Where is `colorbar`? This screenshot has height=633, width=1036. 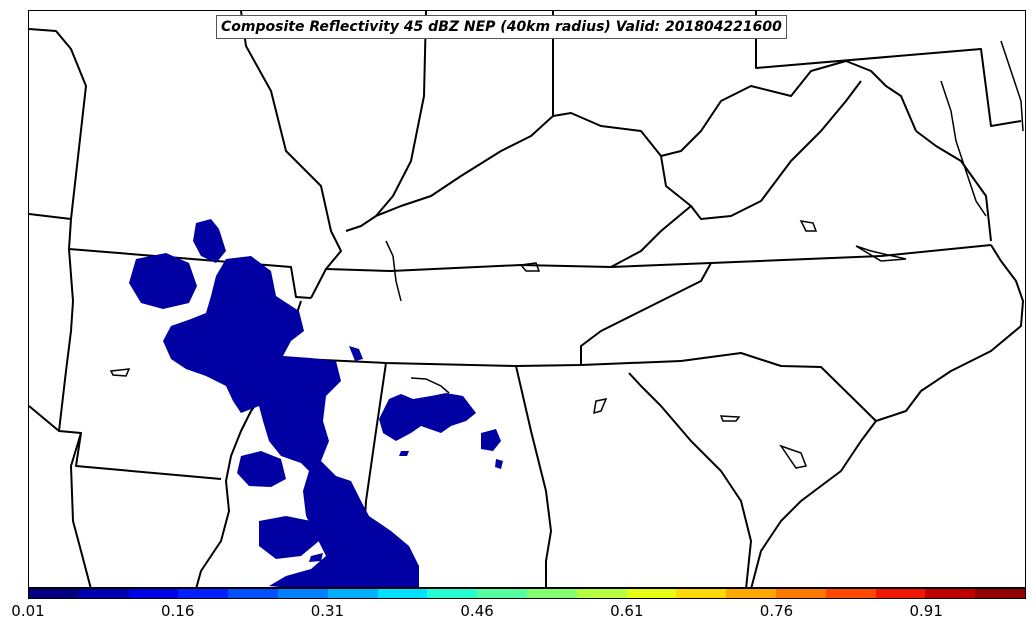 colorbar is located at coordinates (527, 593).